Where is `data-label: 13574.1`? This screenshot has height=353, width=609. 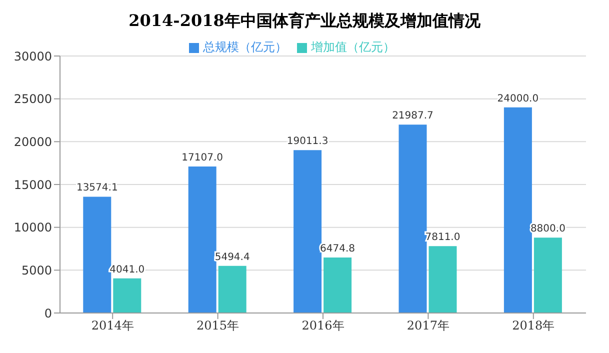 data-label: 13574.1 is located at coordinates (97, 188).